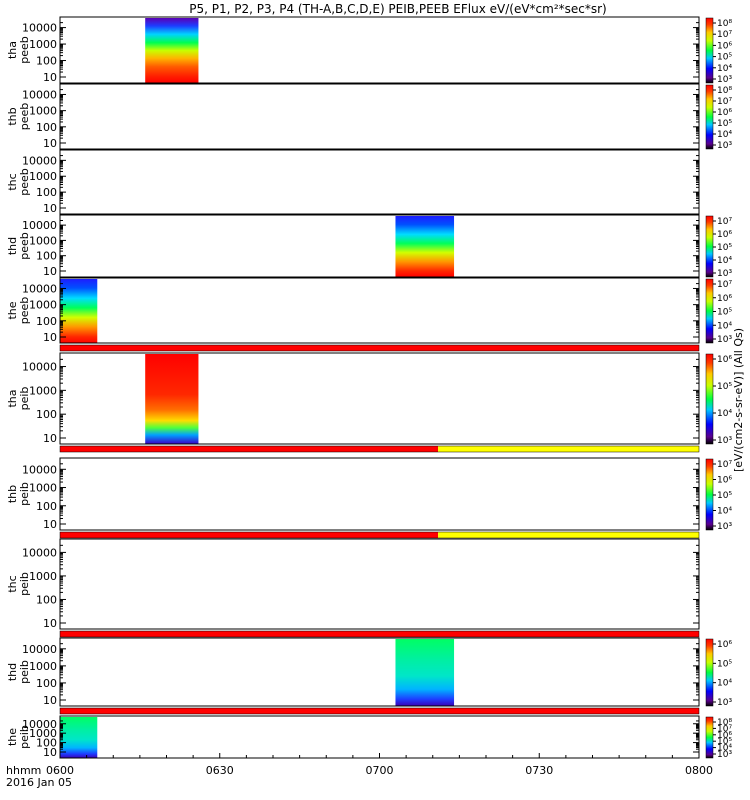  I want to click on x-corner-label: hhmm, so click(23, 770).